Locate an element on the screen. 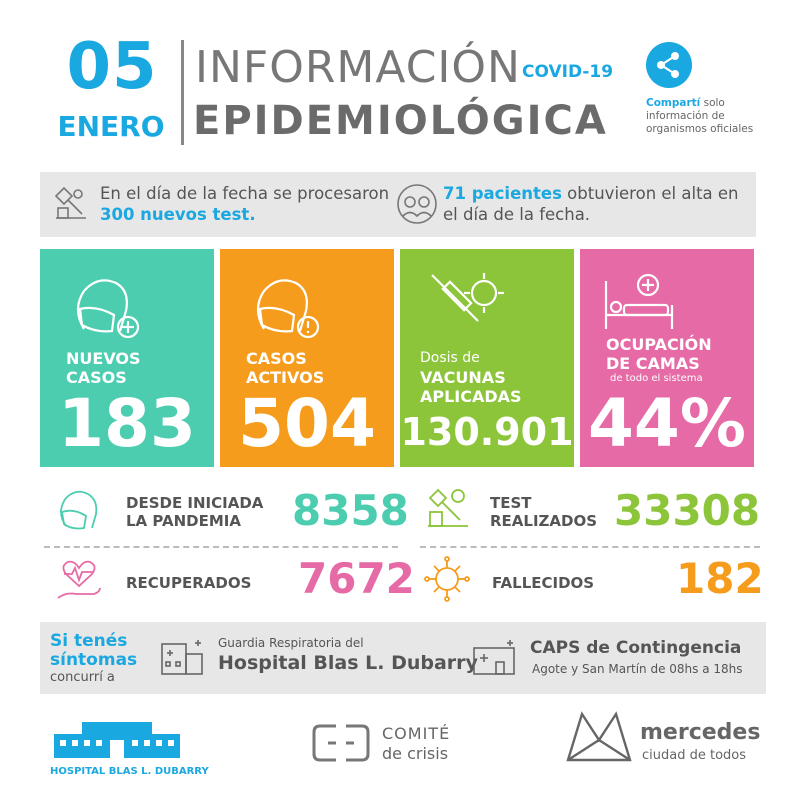 The image size is (800, 800). virus-icon is located at coordinates (447, 581).